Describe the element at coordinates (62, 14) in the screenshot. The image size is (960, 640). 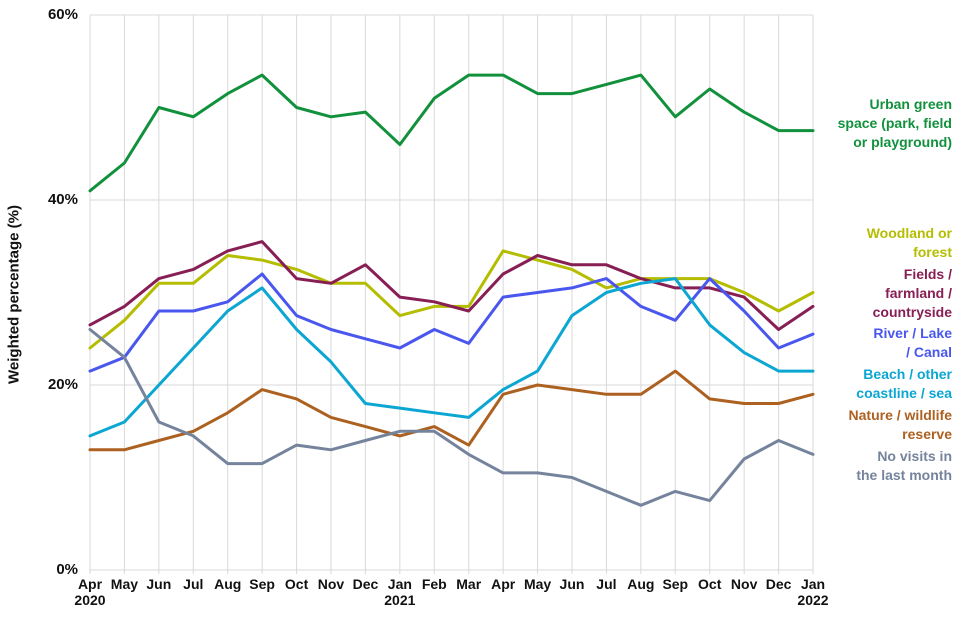
I see `y-tick-label-60: 60%` at that location.